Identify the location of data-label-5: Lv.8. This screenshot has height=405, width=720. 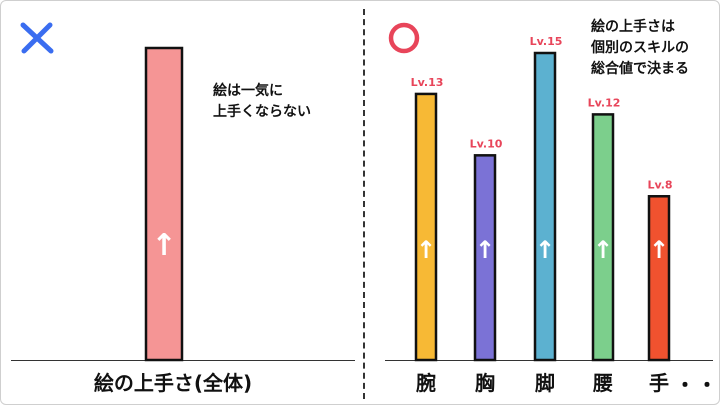
(659, 184).